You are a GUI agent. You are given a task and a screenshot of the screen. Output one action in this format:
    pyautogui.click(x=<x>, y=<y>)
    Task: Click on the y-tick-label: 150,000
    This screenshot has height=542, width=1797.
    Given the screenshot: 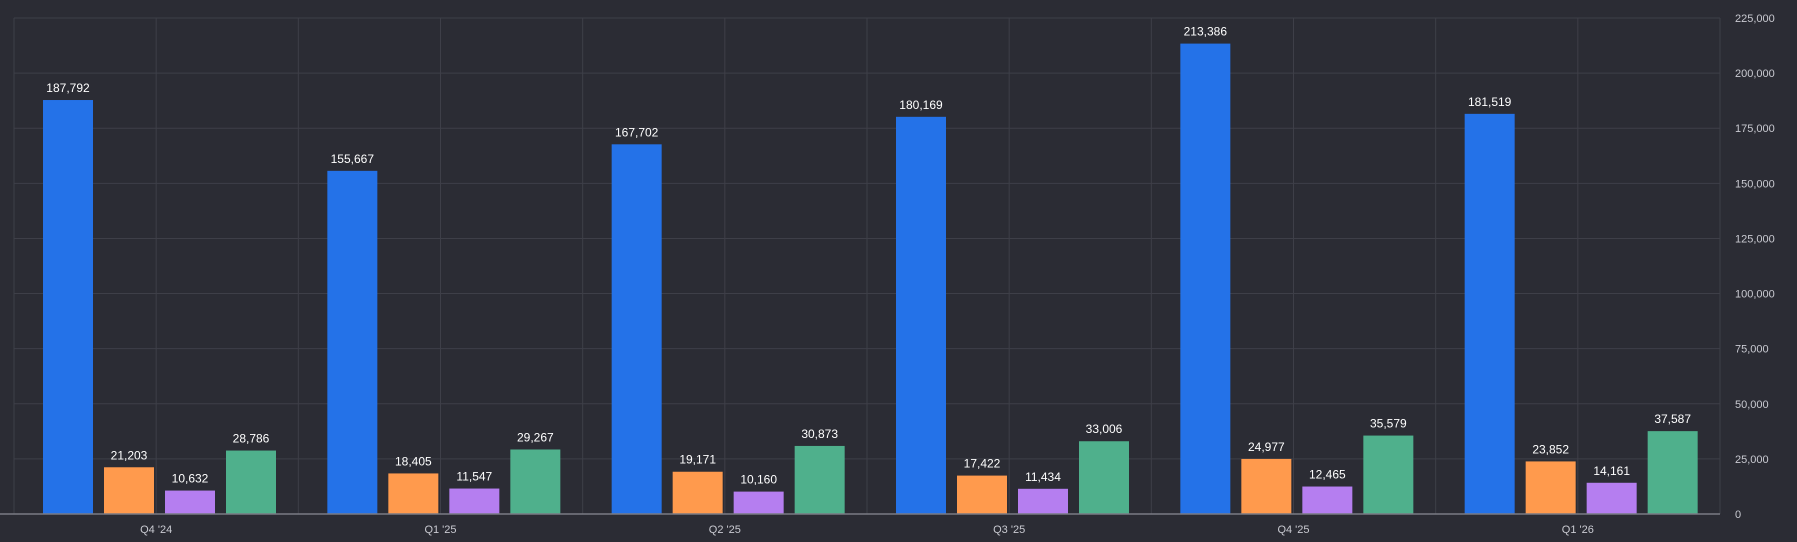 What is the action you would take?
    pyautogui.click(x=1755, y=184)
    